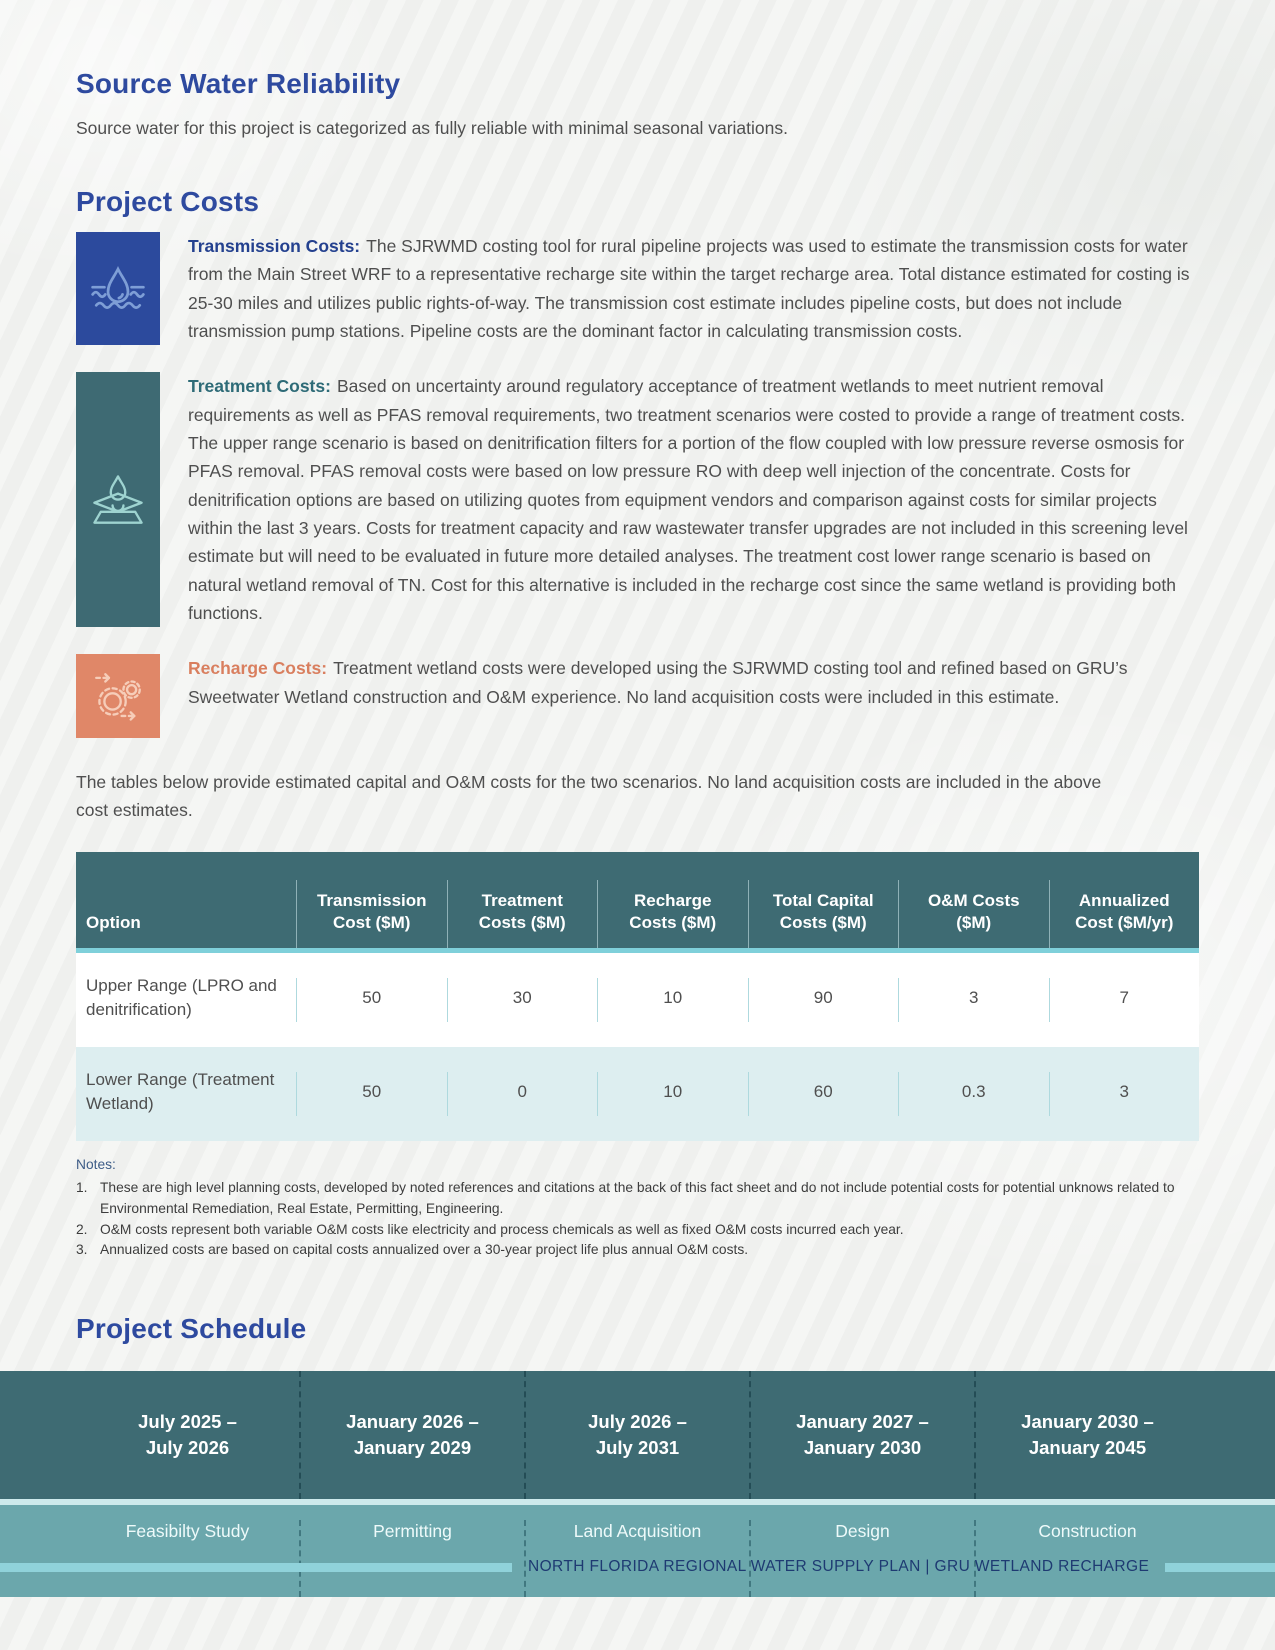 Image resolution: width=1275 pixels, height=1650 pixels. What do you see at coordinates (637, 1447) in the screenshot?
I see `date-range-line: July 2031` at bounding box center [637, 1447].